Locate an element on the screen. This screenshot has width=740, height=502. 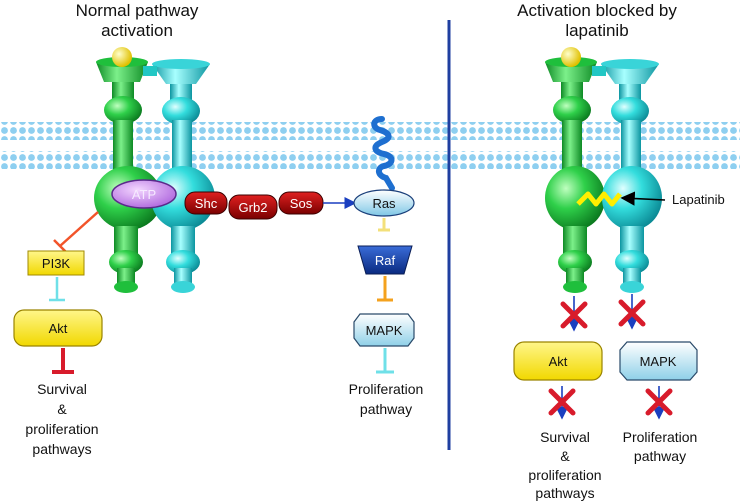
atp-oval: ATP is located at coordinates (144, 194).